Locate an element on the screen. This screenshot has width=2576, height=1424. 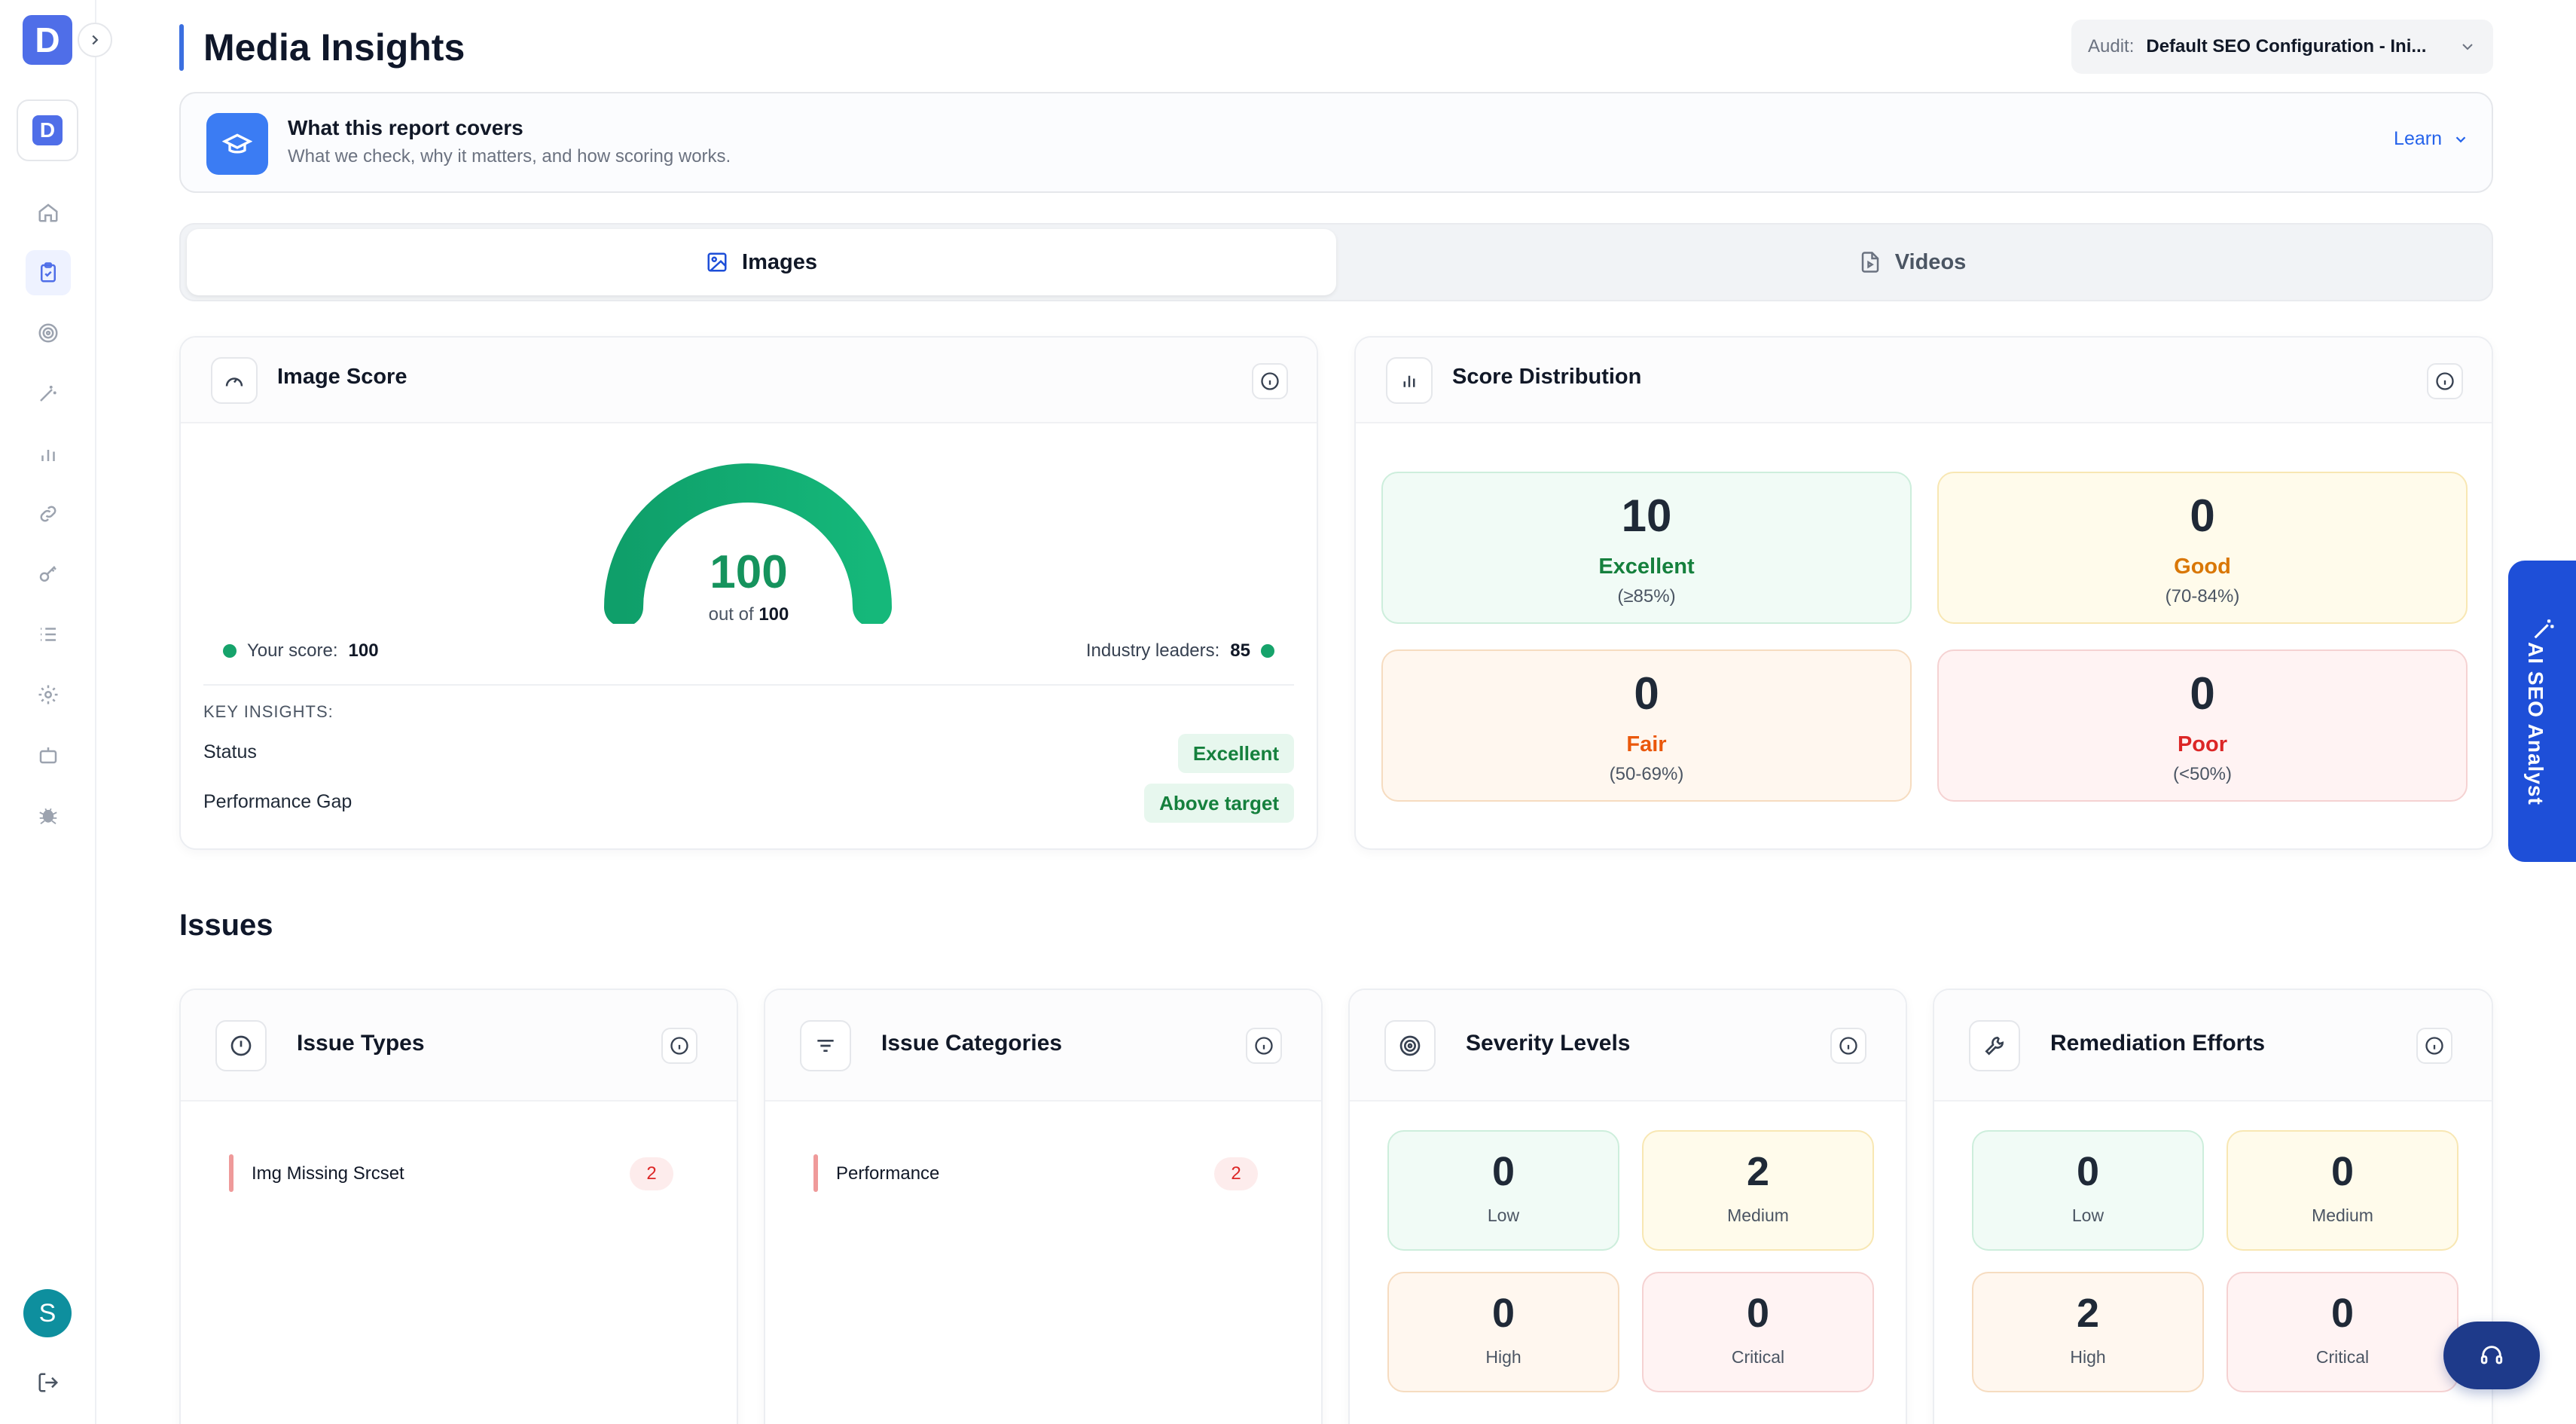
card-header: Remediation Efforts is located at coordinates (2213, 1046).